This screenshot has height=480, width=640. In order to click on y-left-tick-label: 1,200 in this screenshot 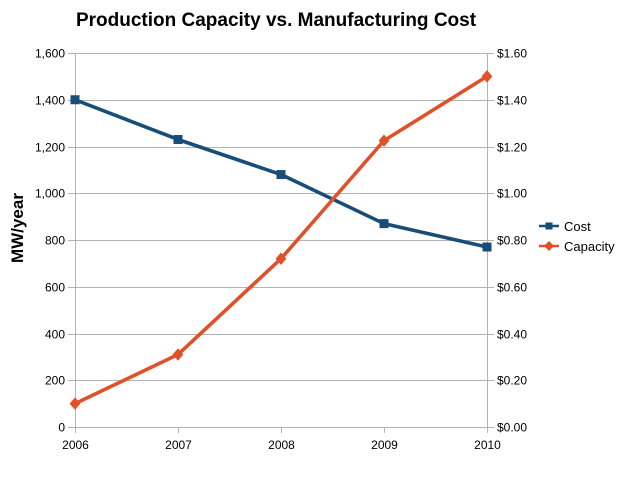, I will do `click(50, 148)`.